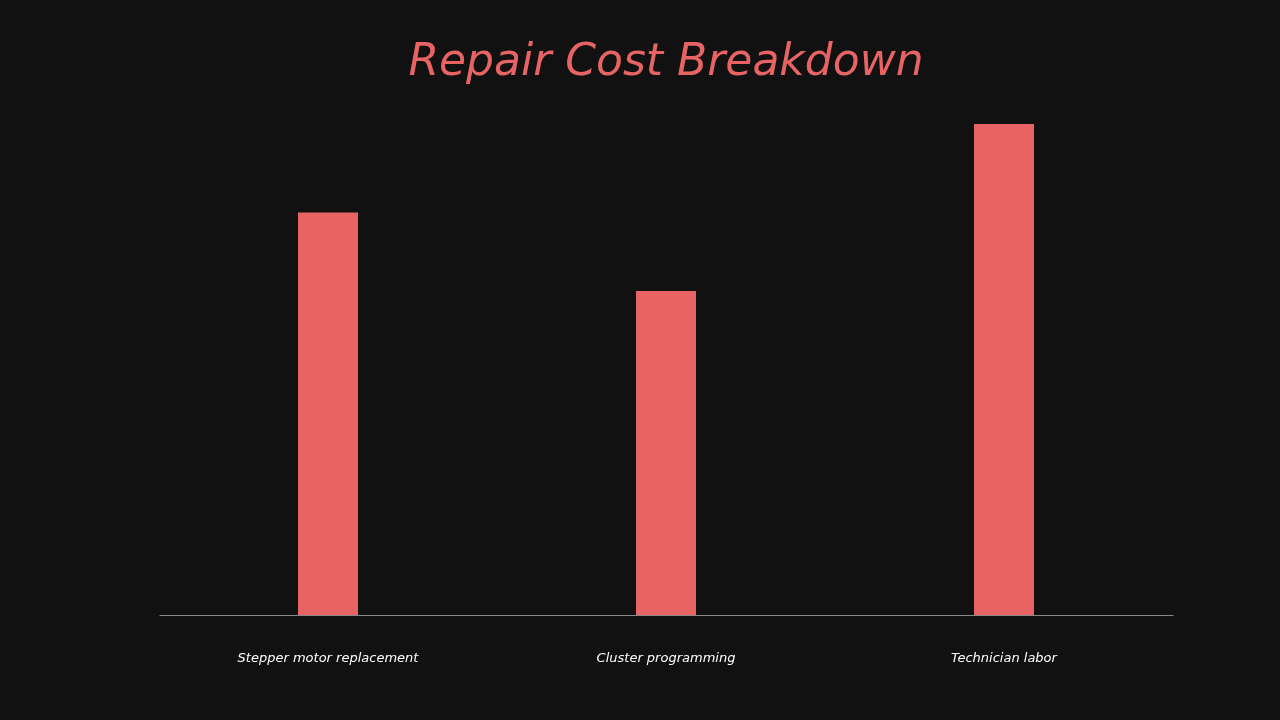  Describe the element at coordinates (1005, 657) in the screenshot. I see `x-tick-label: Technician labor` at that location.